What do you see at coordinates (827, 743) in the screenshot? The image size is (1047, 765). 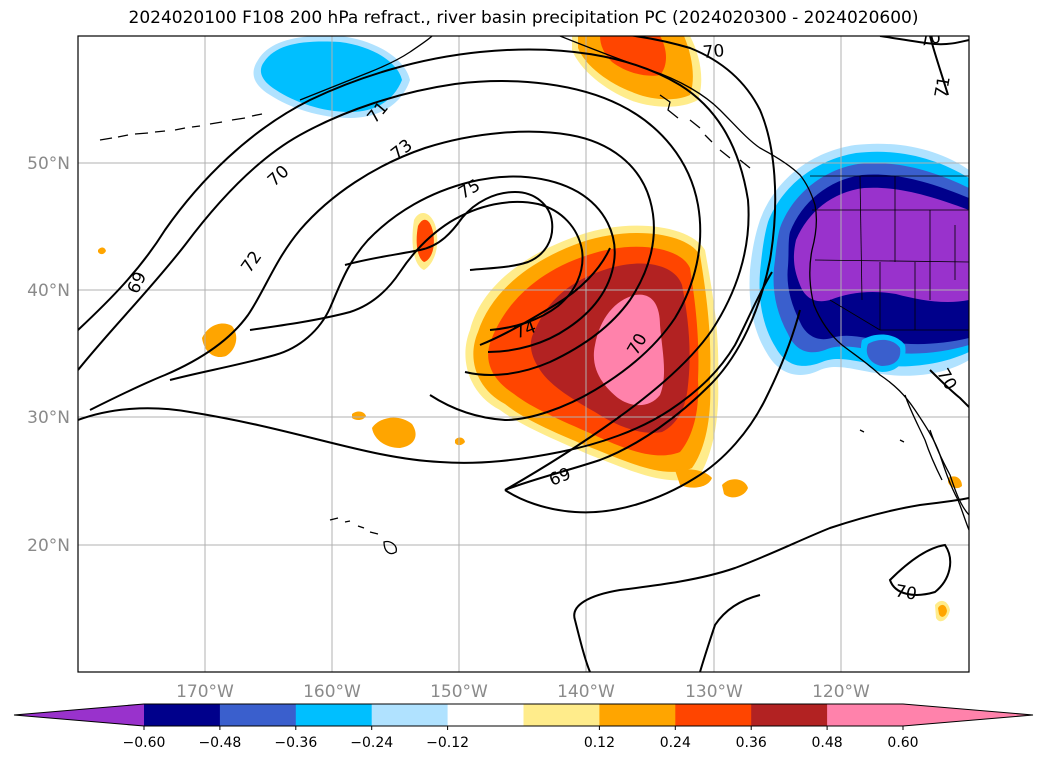 I see `colorbar-tick-label: 0.48` at bounding box center [827, 743].